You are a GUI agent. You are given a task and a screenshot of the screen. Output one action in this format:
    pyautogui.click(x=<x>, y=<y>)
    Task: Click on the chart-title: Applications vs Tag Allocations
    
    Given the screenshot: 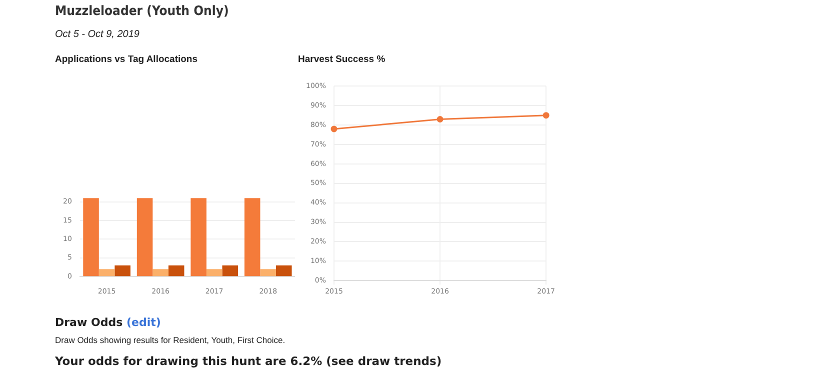 What is the action you would take?
    pyautogui.click(x=127, y=59)
    